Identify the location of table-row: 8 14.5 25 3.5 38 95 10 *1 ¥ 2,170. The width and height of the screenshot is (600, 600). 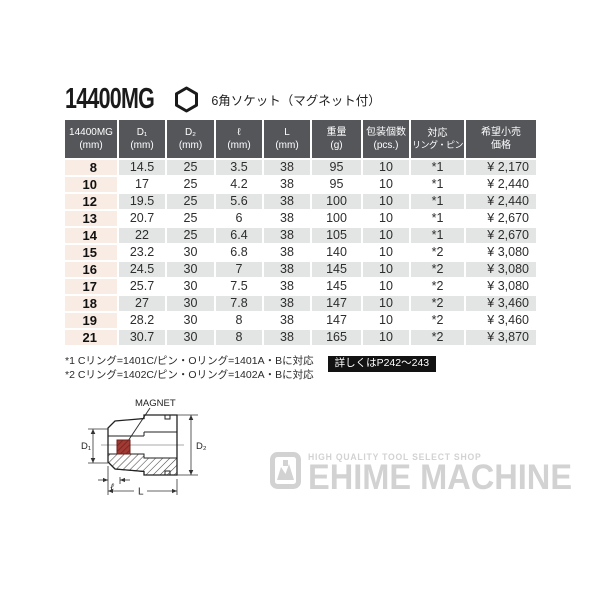
(301, 167).